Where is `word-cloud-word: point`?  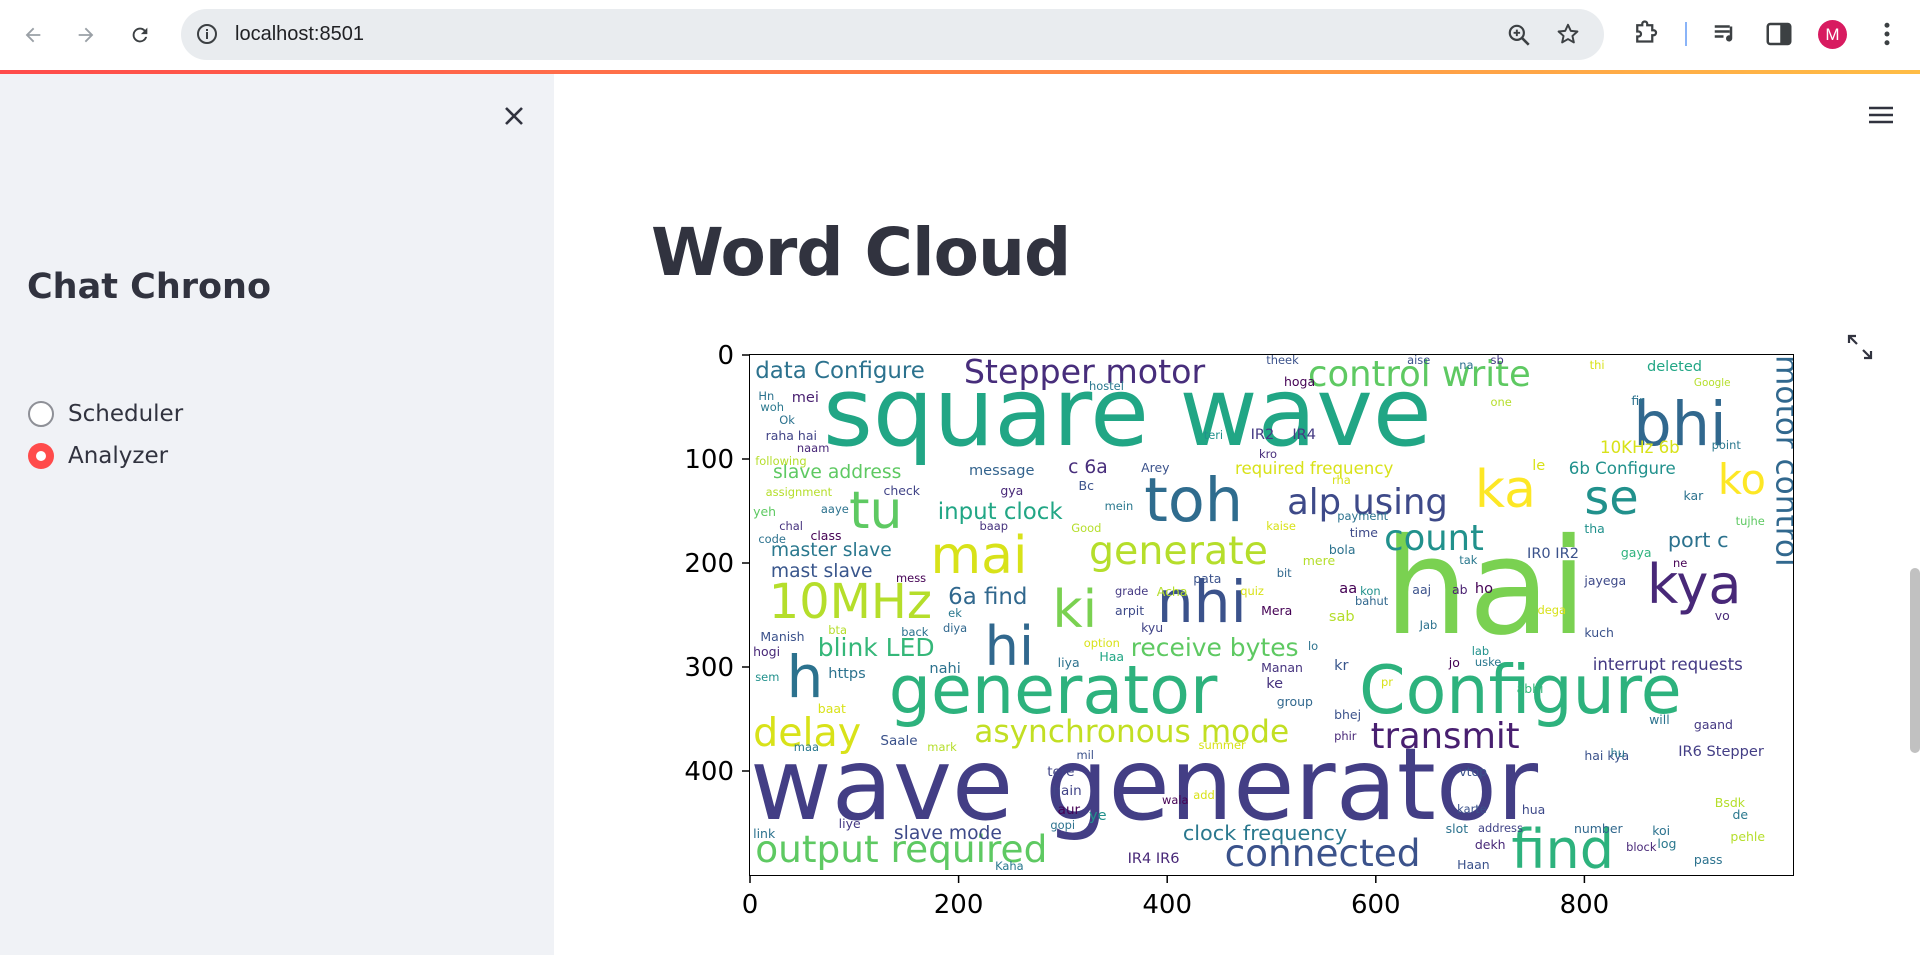 word-cloud-word: point is located at coordinates (1726, 445).